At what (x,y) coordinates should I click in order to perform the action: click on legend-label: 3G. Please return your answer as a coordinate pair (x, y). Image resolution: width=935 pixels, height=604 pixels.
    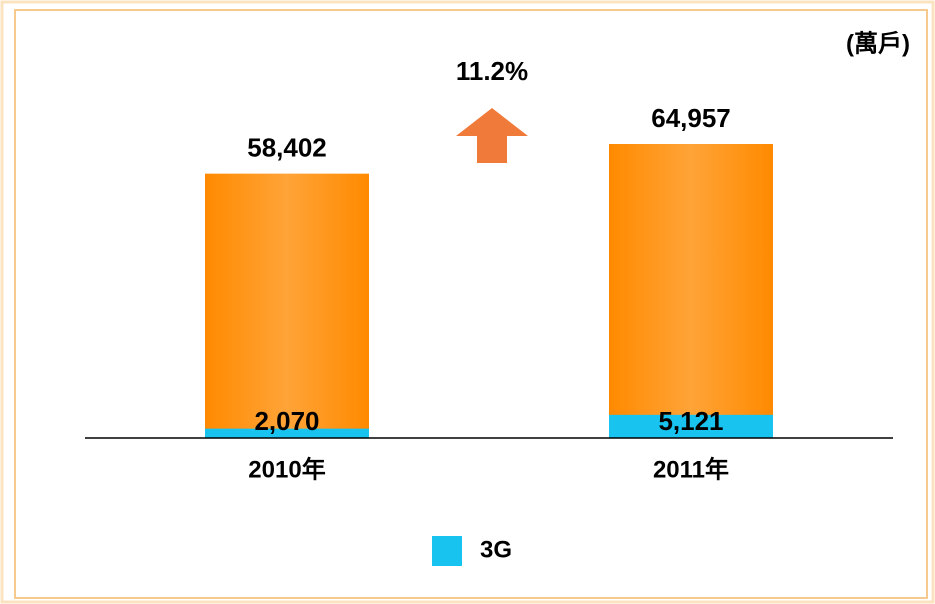
    Looking at the image, I should click on (496, 549).